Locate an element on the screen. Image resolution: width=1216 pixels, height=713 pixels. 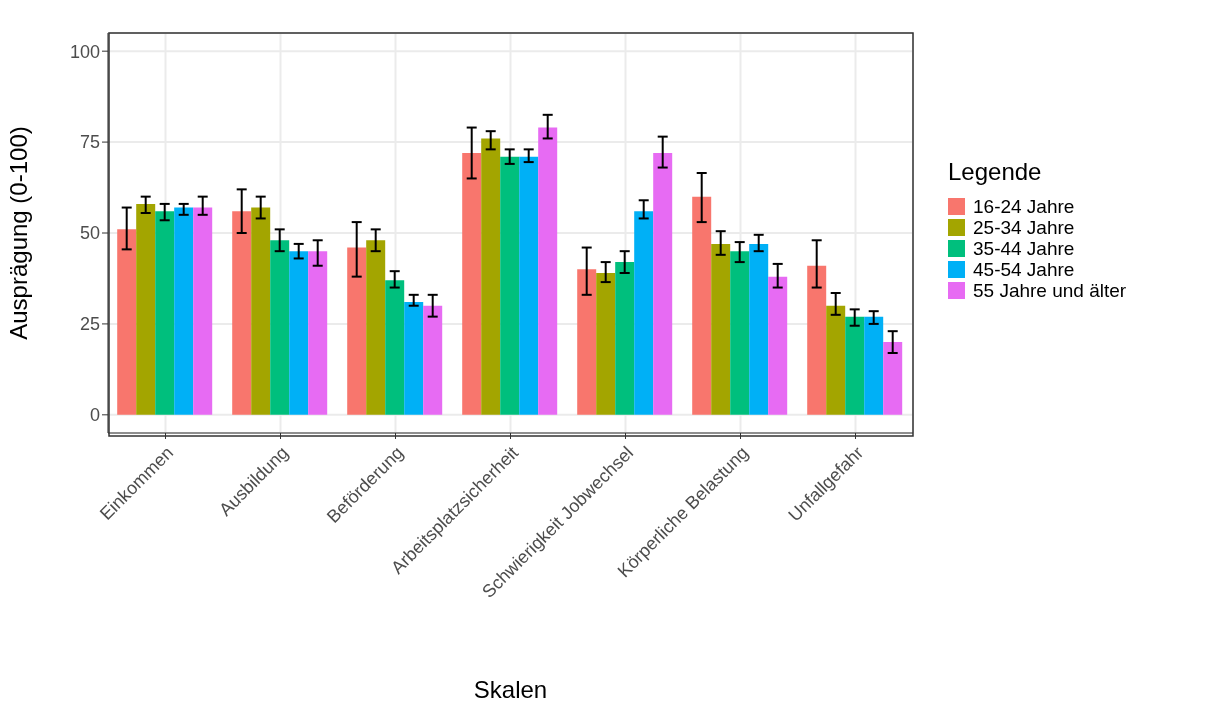
legend-label: 25-34 Jahre is located at coordinates (1024, 227).